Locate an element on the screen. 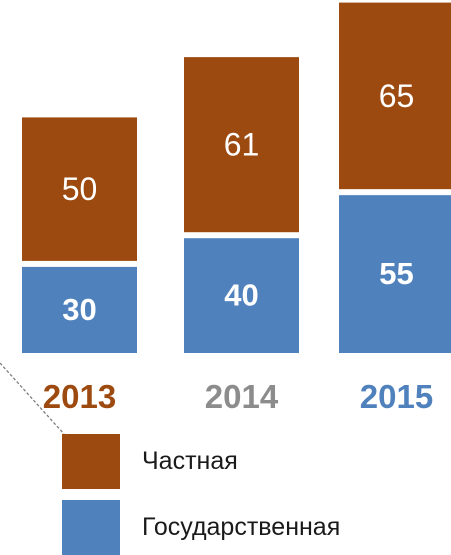  bar-private-2015 is located at coordinates (395, 96).